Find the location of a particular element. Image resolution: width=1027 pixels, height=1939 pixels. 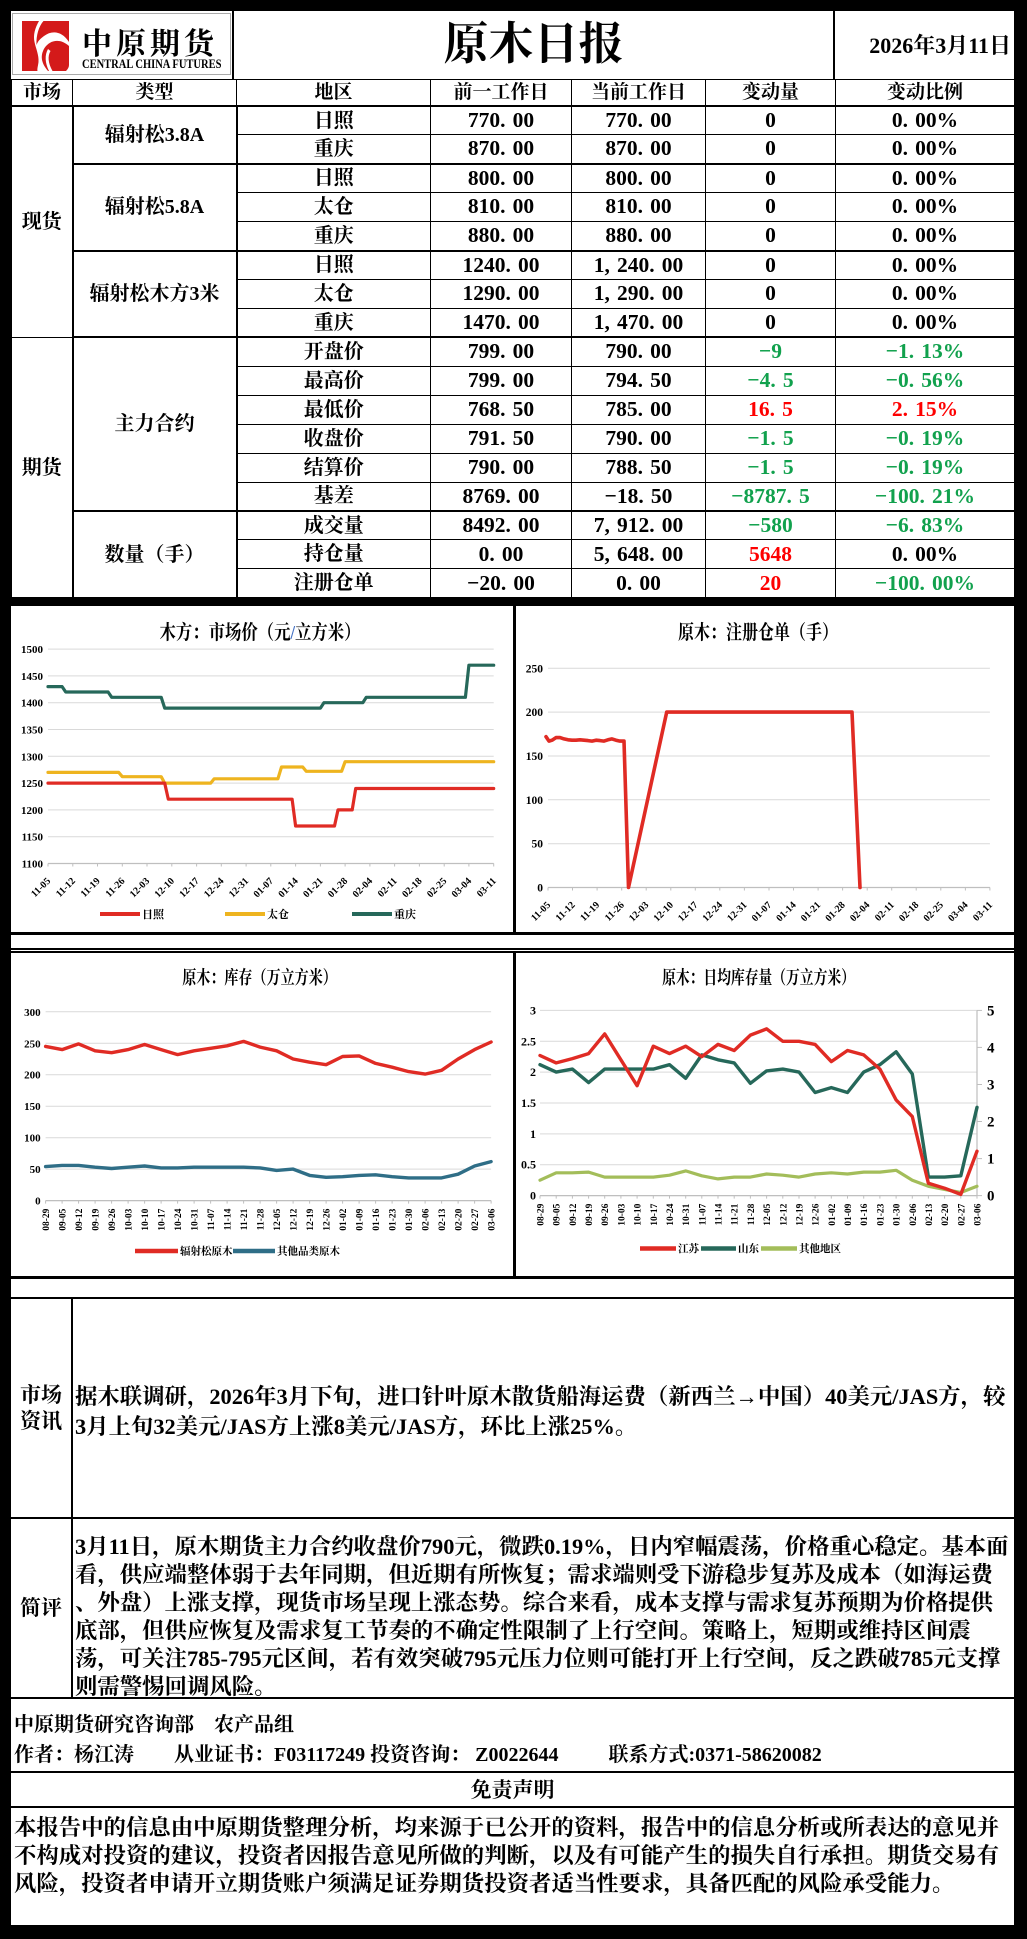

svg-text: 其他地区 is located at coordinates (820, 1248).